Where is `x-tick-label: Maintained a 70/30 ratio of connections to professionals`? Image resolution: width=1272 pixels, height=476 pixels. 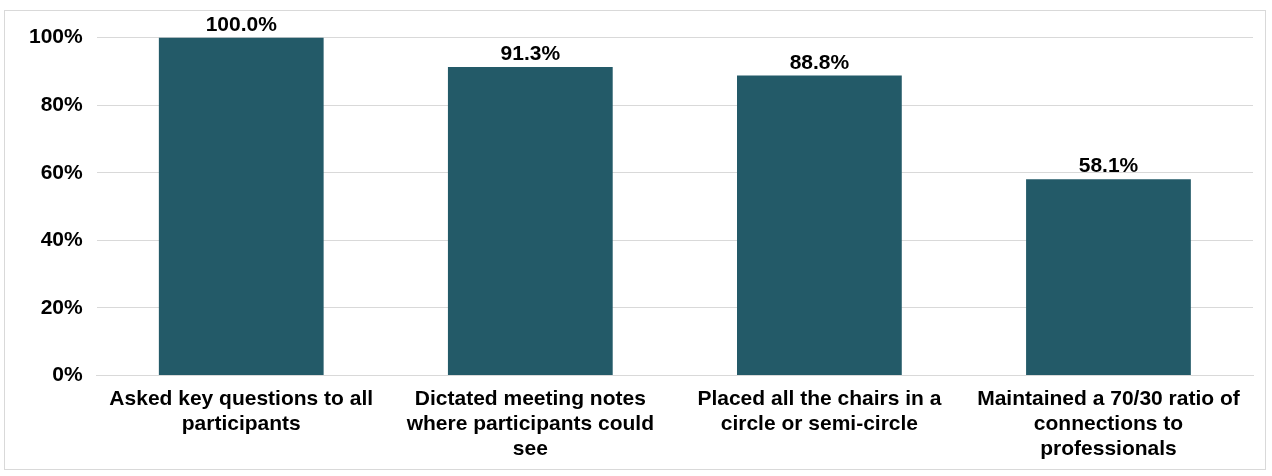 x-tick-label: Maintained a 70/30 ratio of connections to professionals is located at coordinates (1109, 422).